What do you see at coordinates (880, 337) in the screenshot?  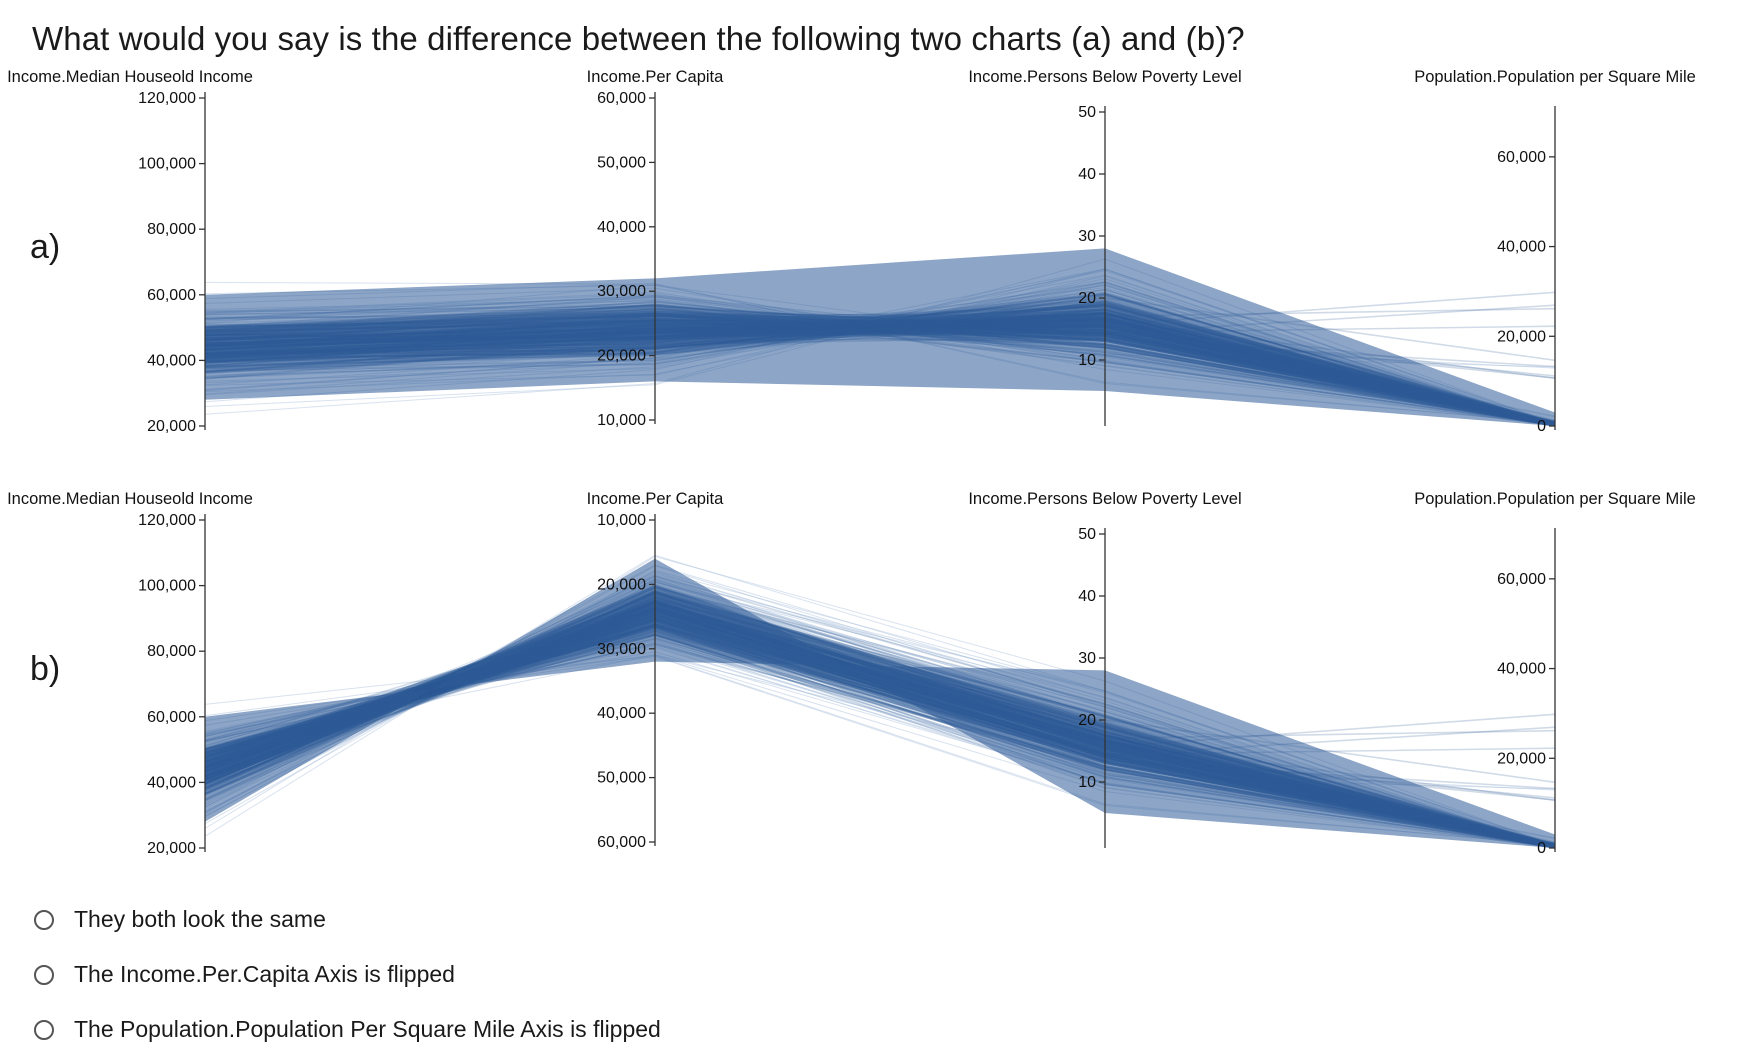 I see `dense-band` at bounding box center [880, 337].